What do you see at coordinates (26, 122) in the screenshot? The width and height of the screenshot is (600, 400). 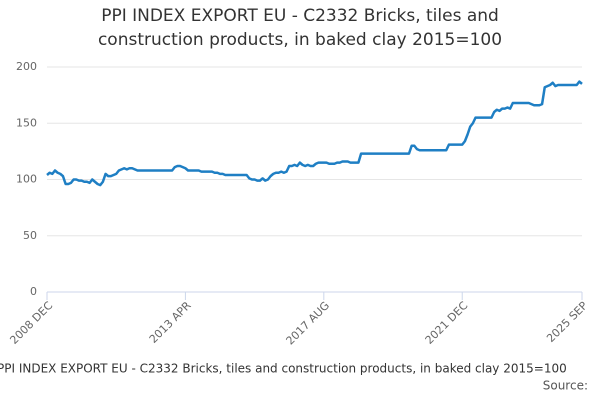 I see `y-tick-label: 150` at bounding box center [26, 122].